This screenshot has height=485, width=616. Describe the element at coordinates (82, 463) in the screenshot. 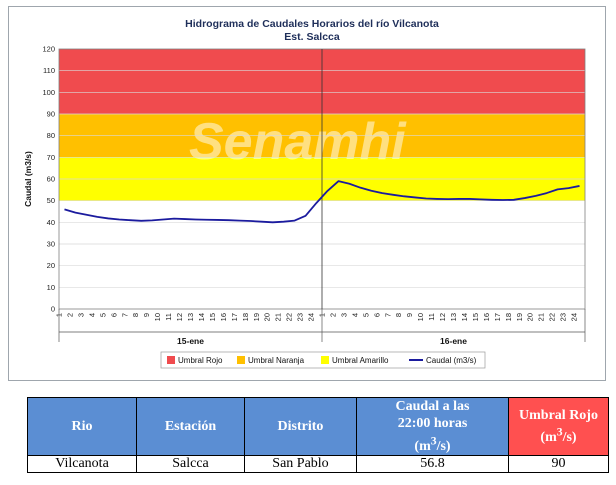

I see `cell-rio: Vilcanota` at that location.